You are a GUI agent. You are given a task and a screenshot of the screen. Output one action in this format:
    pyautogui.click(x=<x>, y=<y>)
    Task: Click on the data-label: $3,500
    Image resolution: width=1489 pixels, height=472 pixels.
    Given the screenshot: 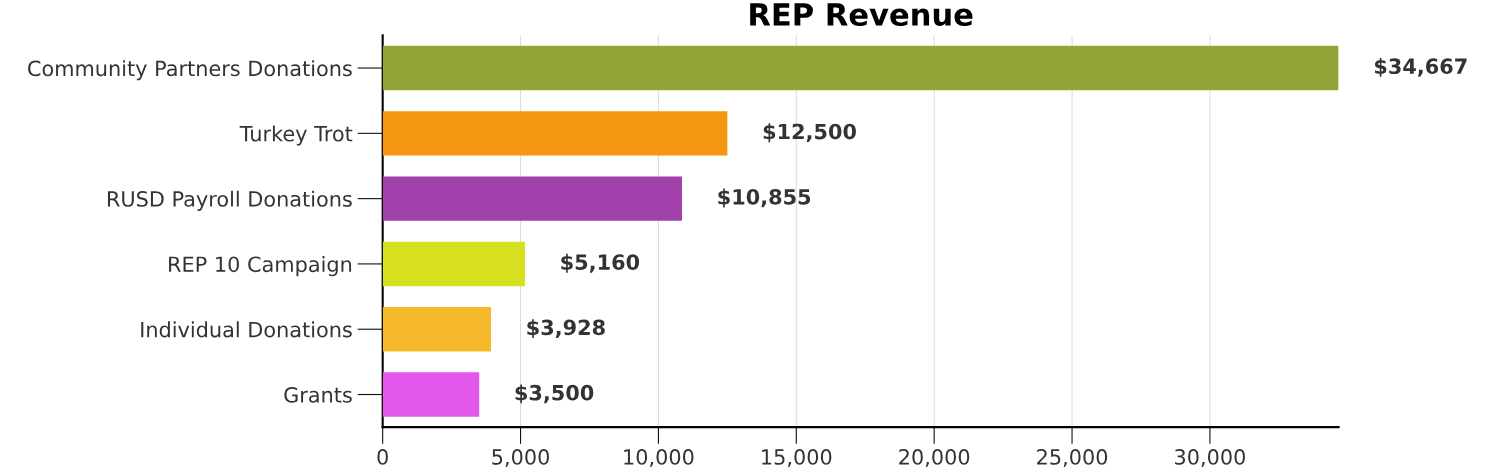 What is the action you would take?
    pyautogui.click(x=554, y=394)
    